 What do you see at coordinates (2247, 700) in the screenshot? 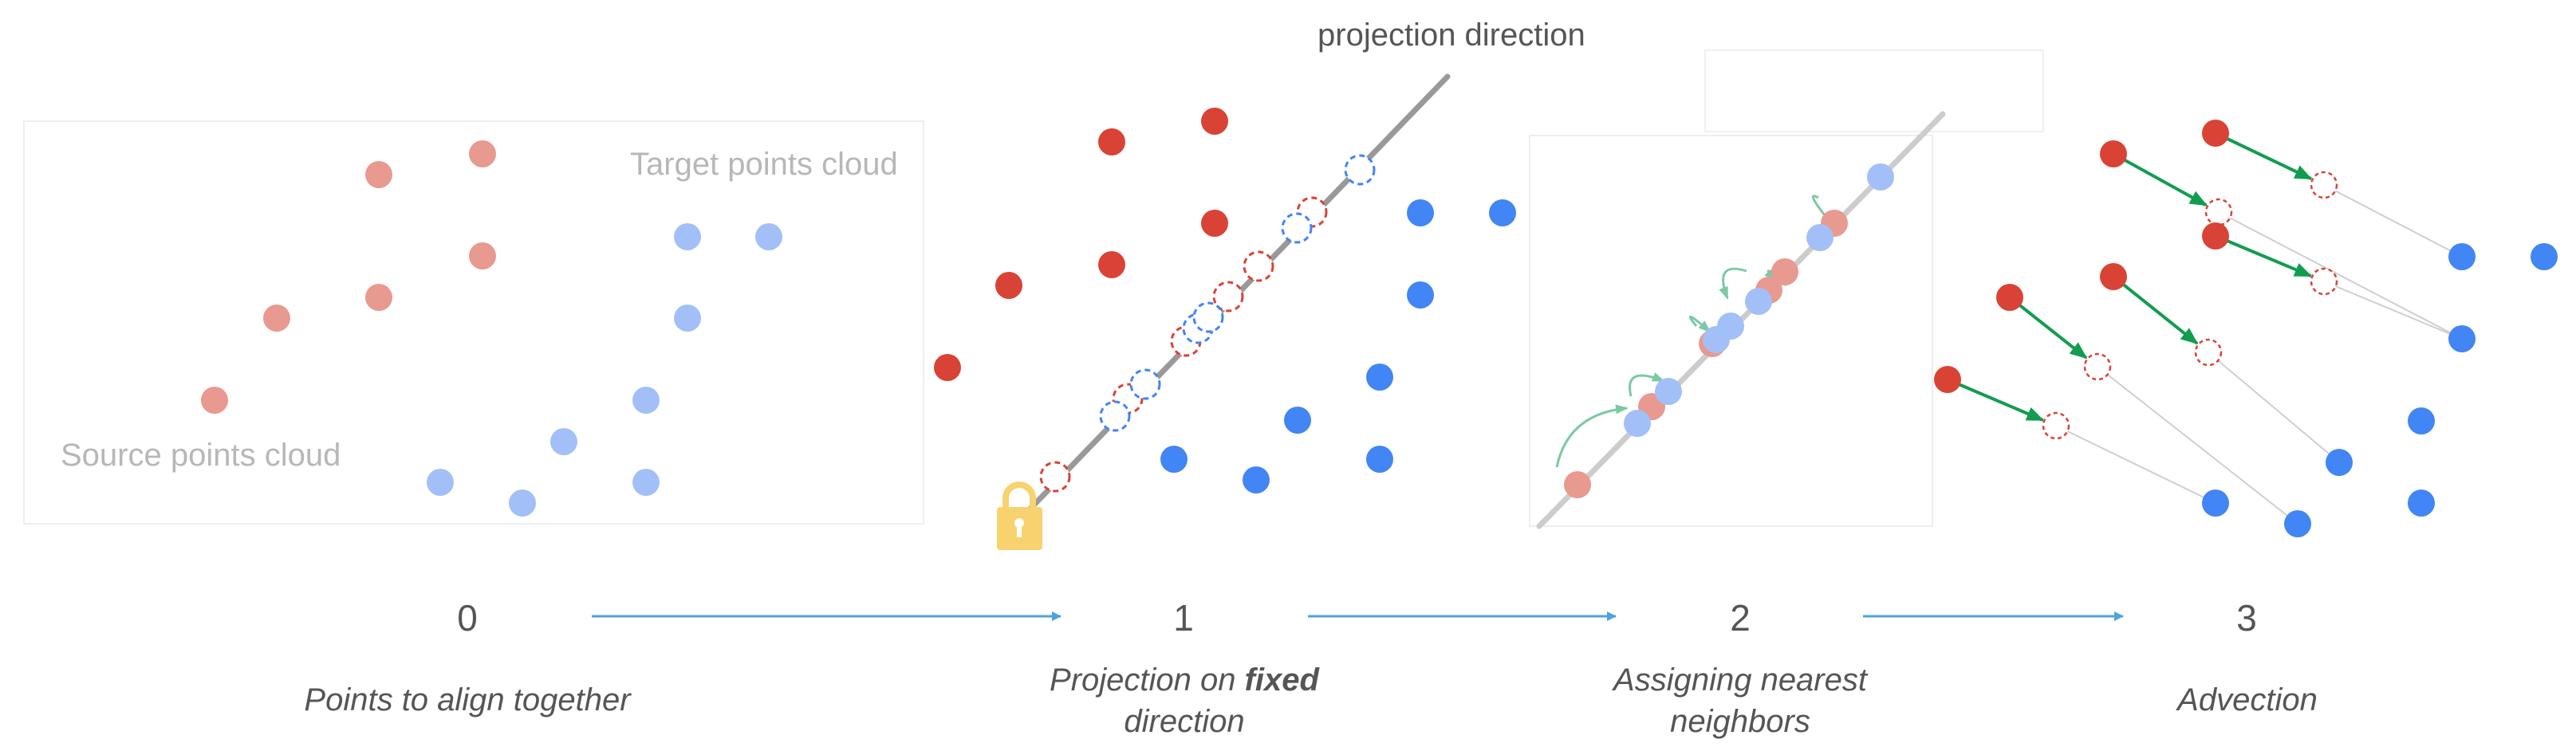
I see `step-caption-3: Advection` at bounding box center [2247, 700].